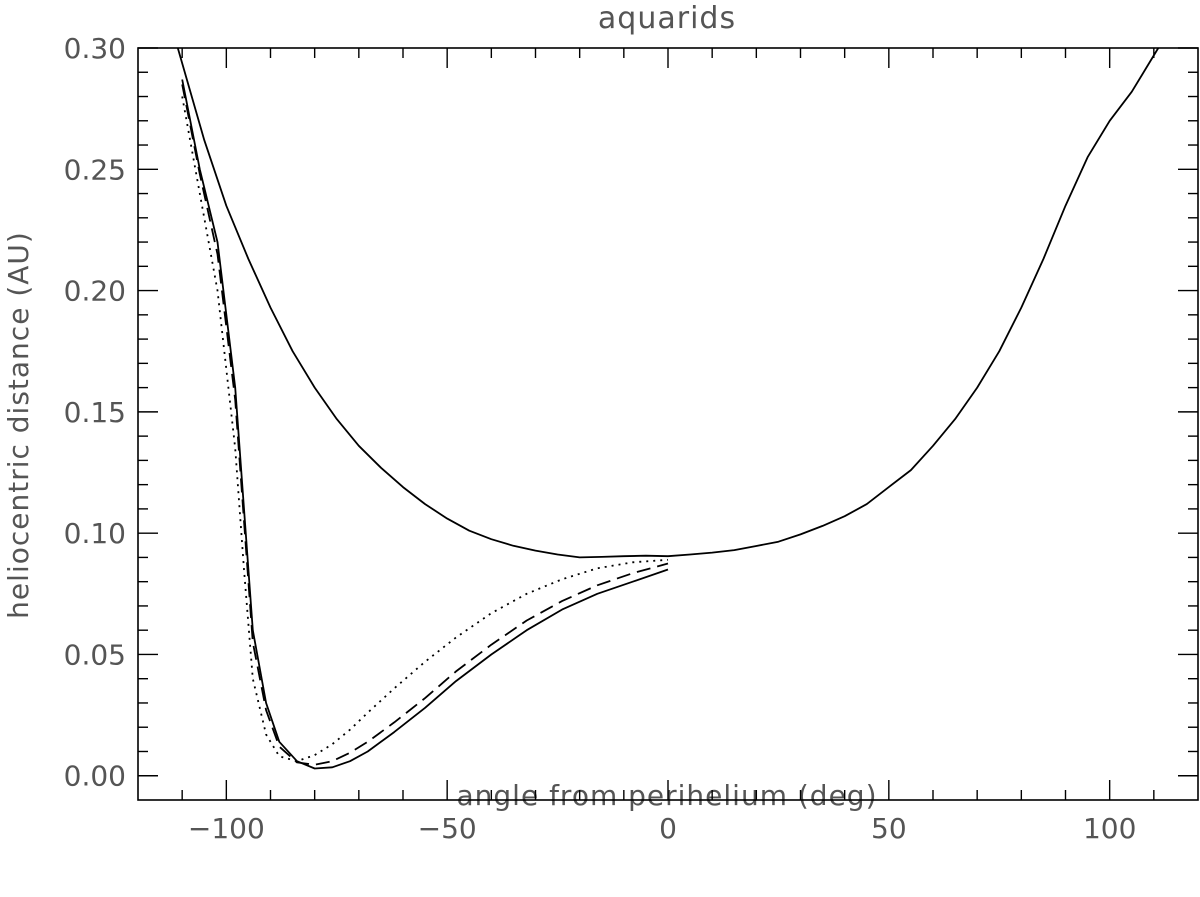  What do you see at coordinates (889, 828) in the screenshot?
I see `x-tick-label: 50` at bounding box center [889, 828].